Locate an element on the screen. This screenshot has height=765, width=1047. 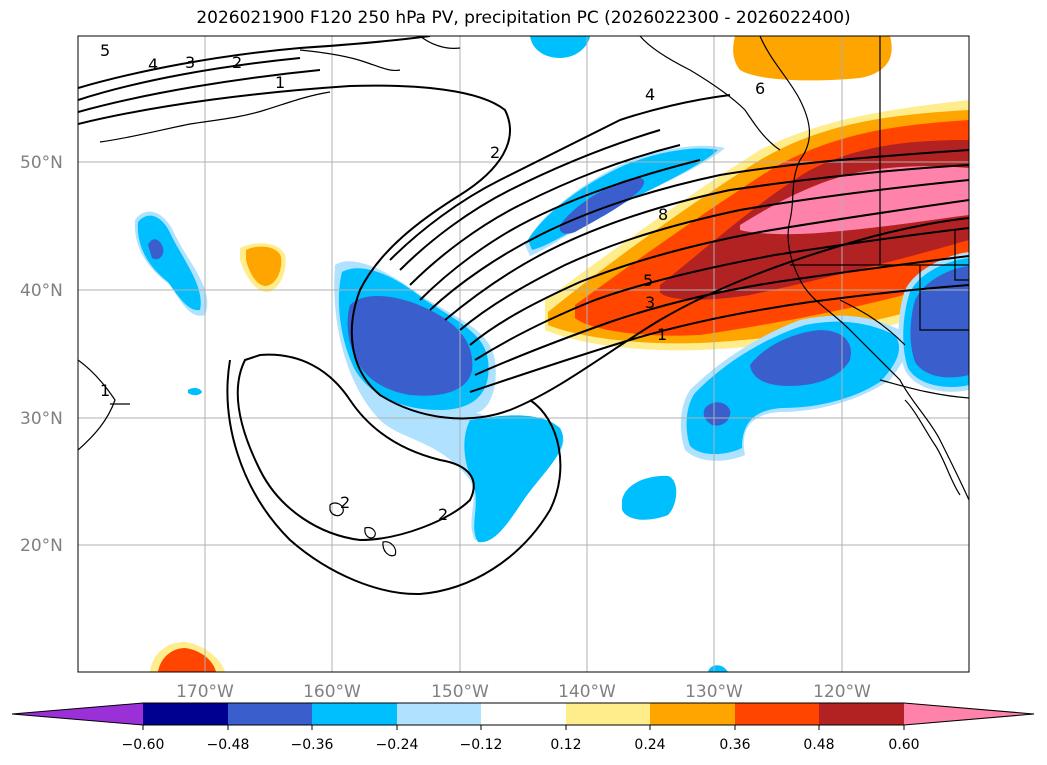
negative-east-core is located at coordinates (800, 358).